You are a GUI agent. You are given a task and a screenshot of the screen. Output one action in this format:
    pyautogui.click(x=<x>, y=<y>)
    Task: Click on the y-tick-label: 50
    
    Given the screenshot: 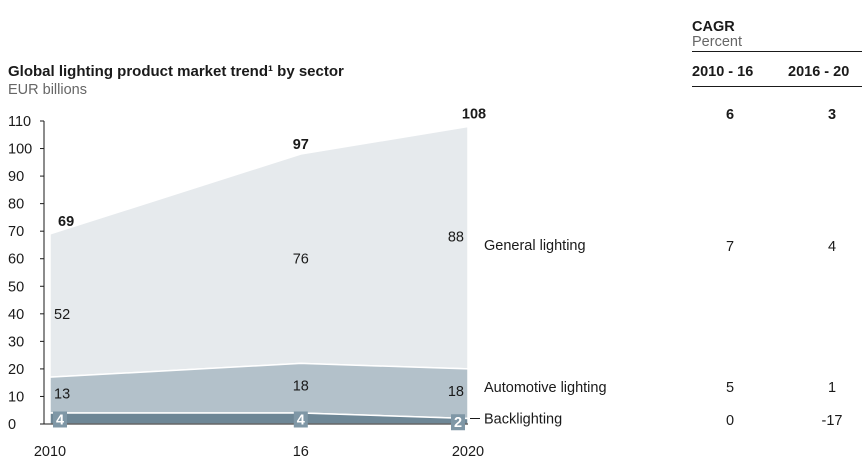 What is the action you would take?
    pyautogui.click(x=16, y=287)
    